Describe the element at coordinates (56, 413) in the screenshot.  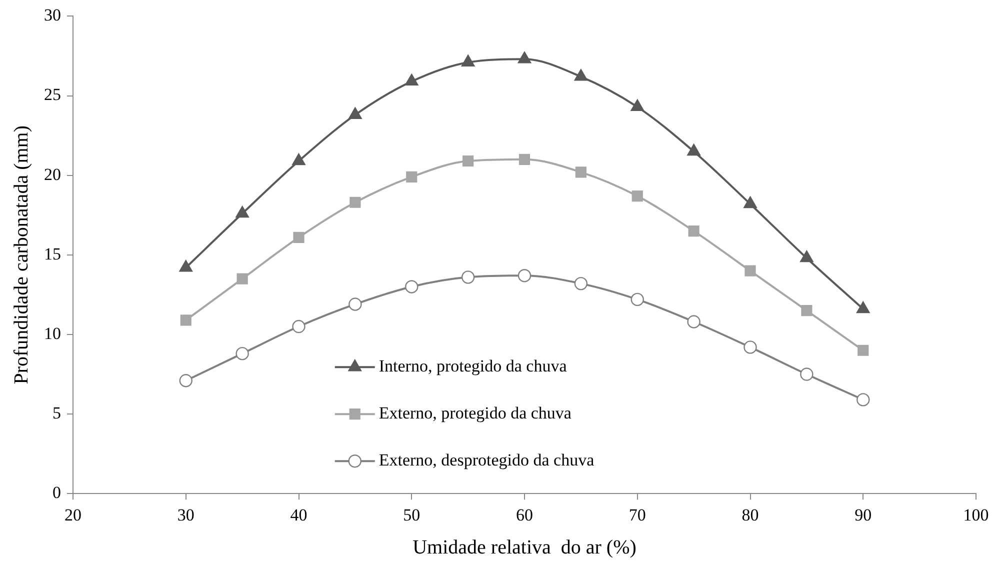
I see `y-tick-label: 5` at that location.